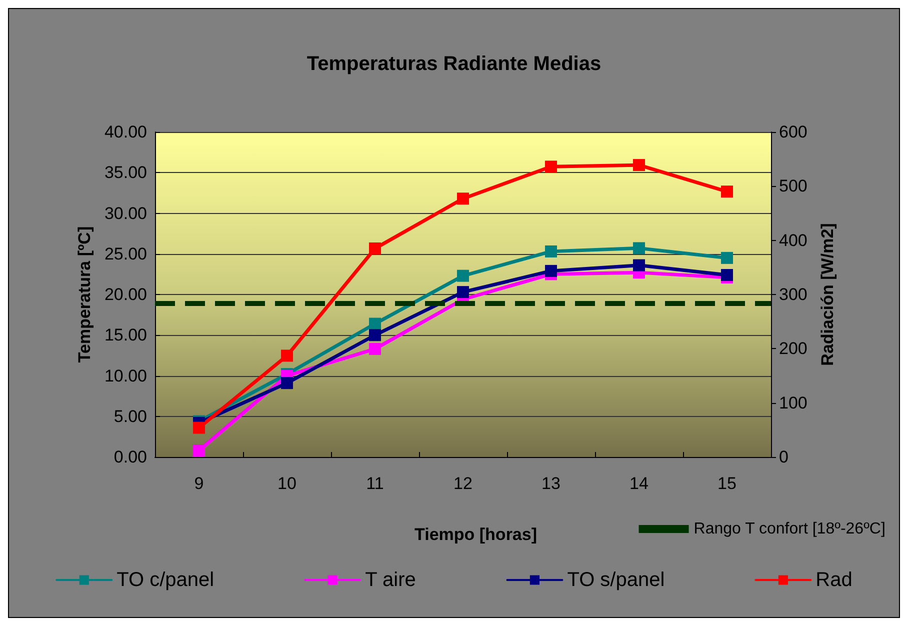  What do you see at coordinates (727, 483) in the screenshot?
I see `x-tick-label: 15` at bounding box center [727, 483].